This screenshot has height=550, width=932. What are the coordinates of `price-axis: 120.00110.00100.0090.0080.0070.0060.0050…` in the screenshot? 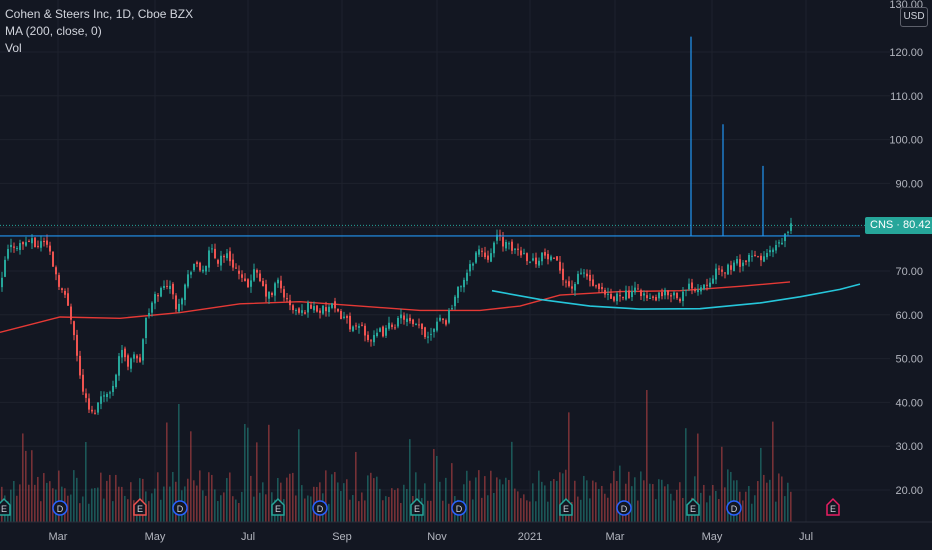 It's located at (906, 248).